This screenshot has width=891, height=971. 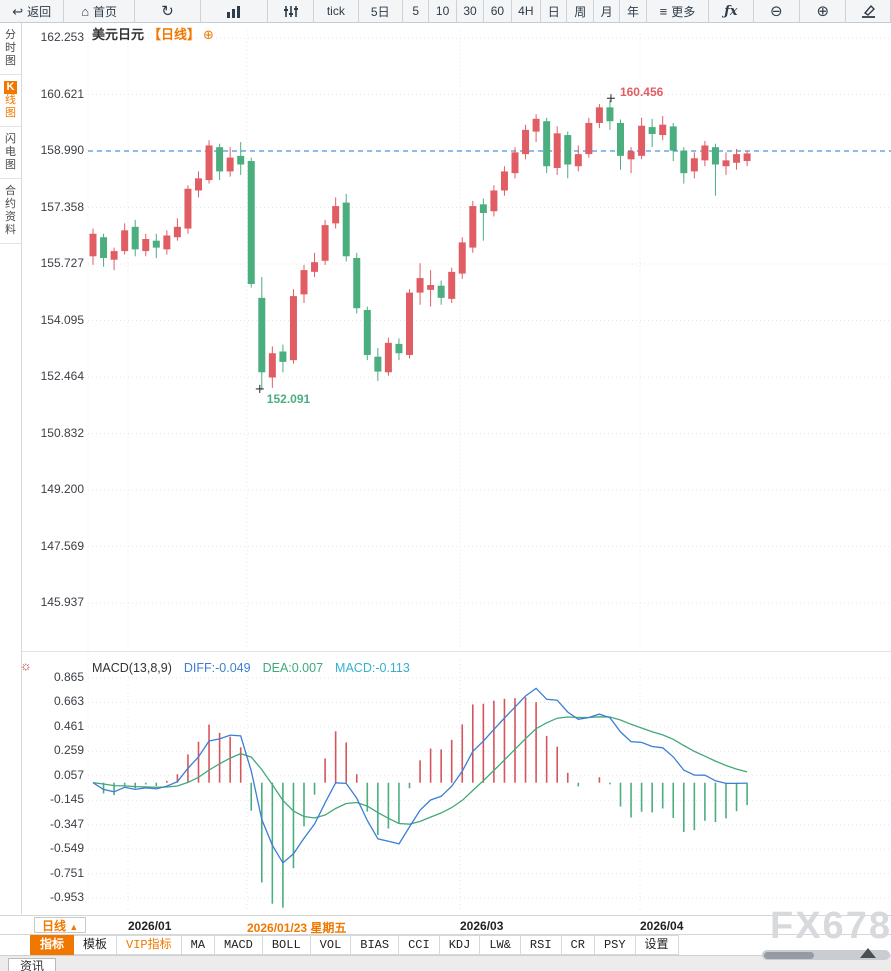 What do you see at coordinates (132, 668) in the screenshot?
I see `macd-label: MACD(13,8,9)` at bounding box center [132, 668].